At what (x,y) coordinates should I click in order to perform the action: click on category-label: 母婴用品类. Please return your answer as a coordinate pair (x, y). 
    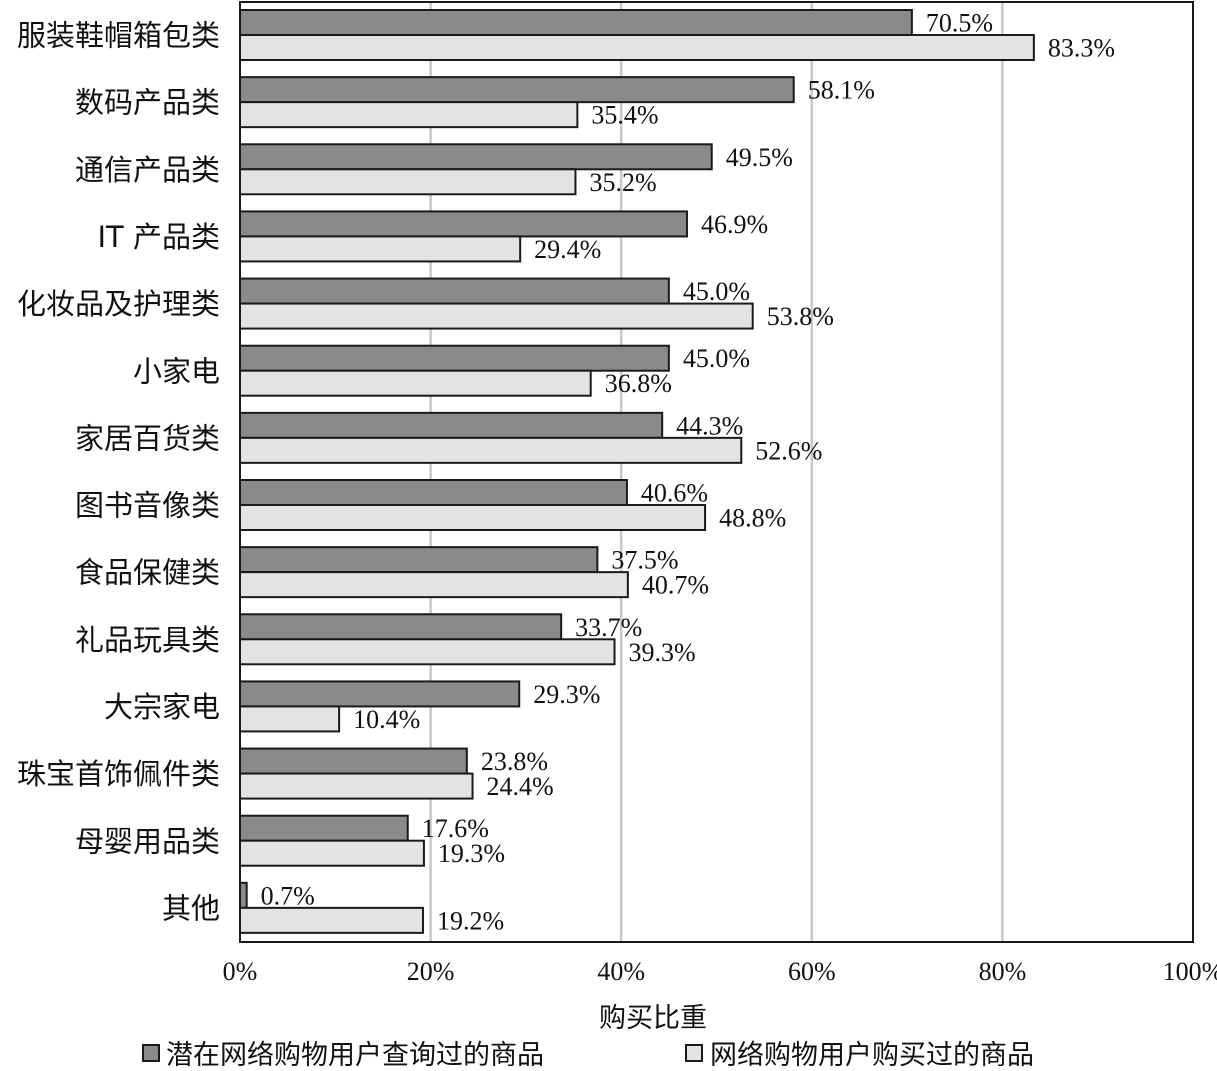
    Looking at the image, I should click on (147, 841).